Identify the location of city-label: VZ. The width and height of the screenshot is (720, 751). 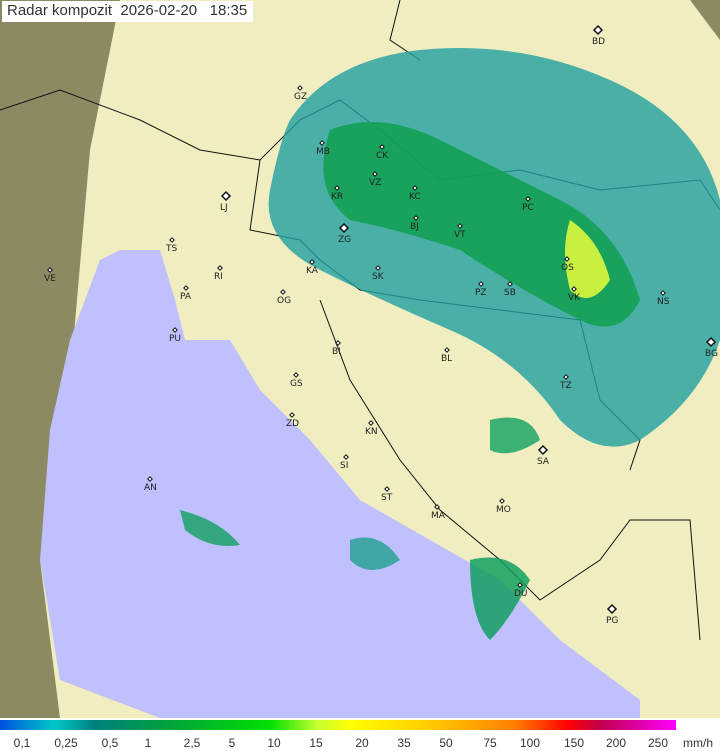
(375, 183).